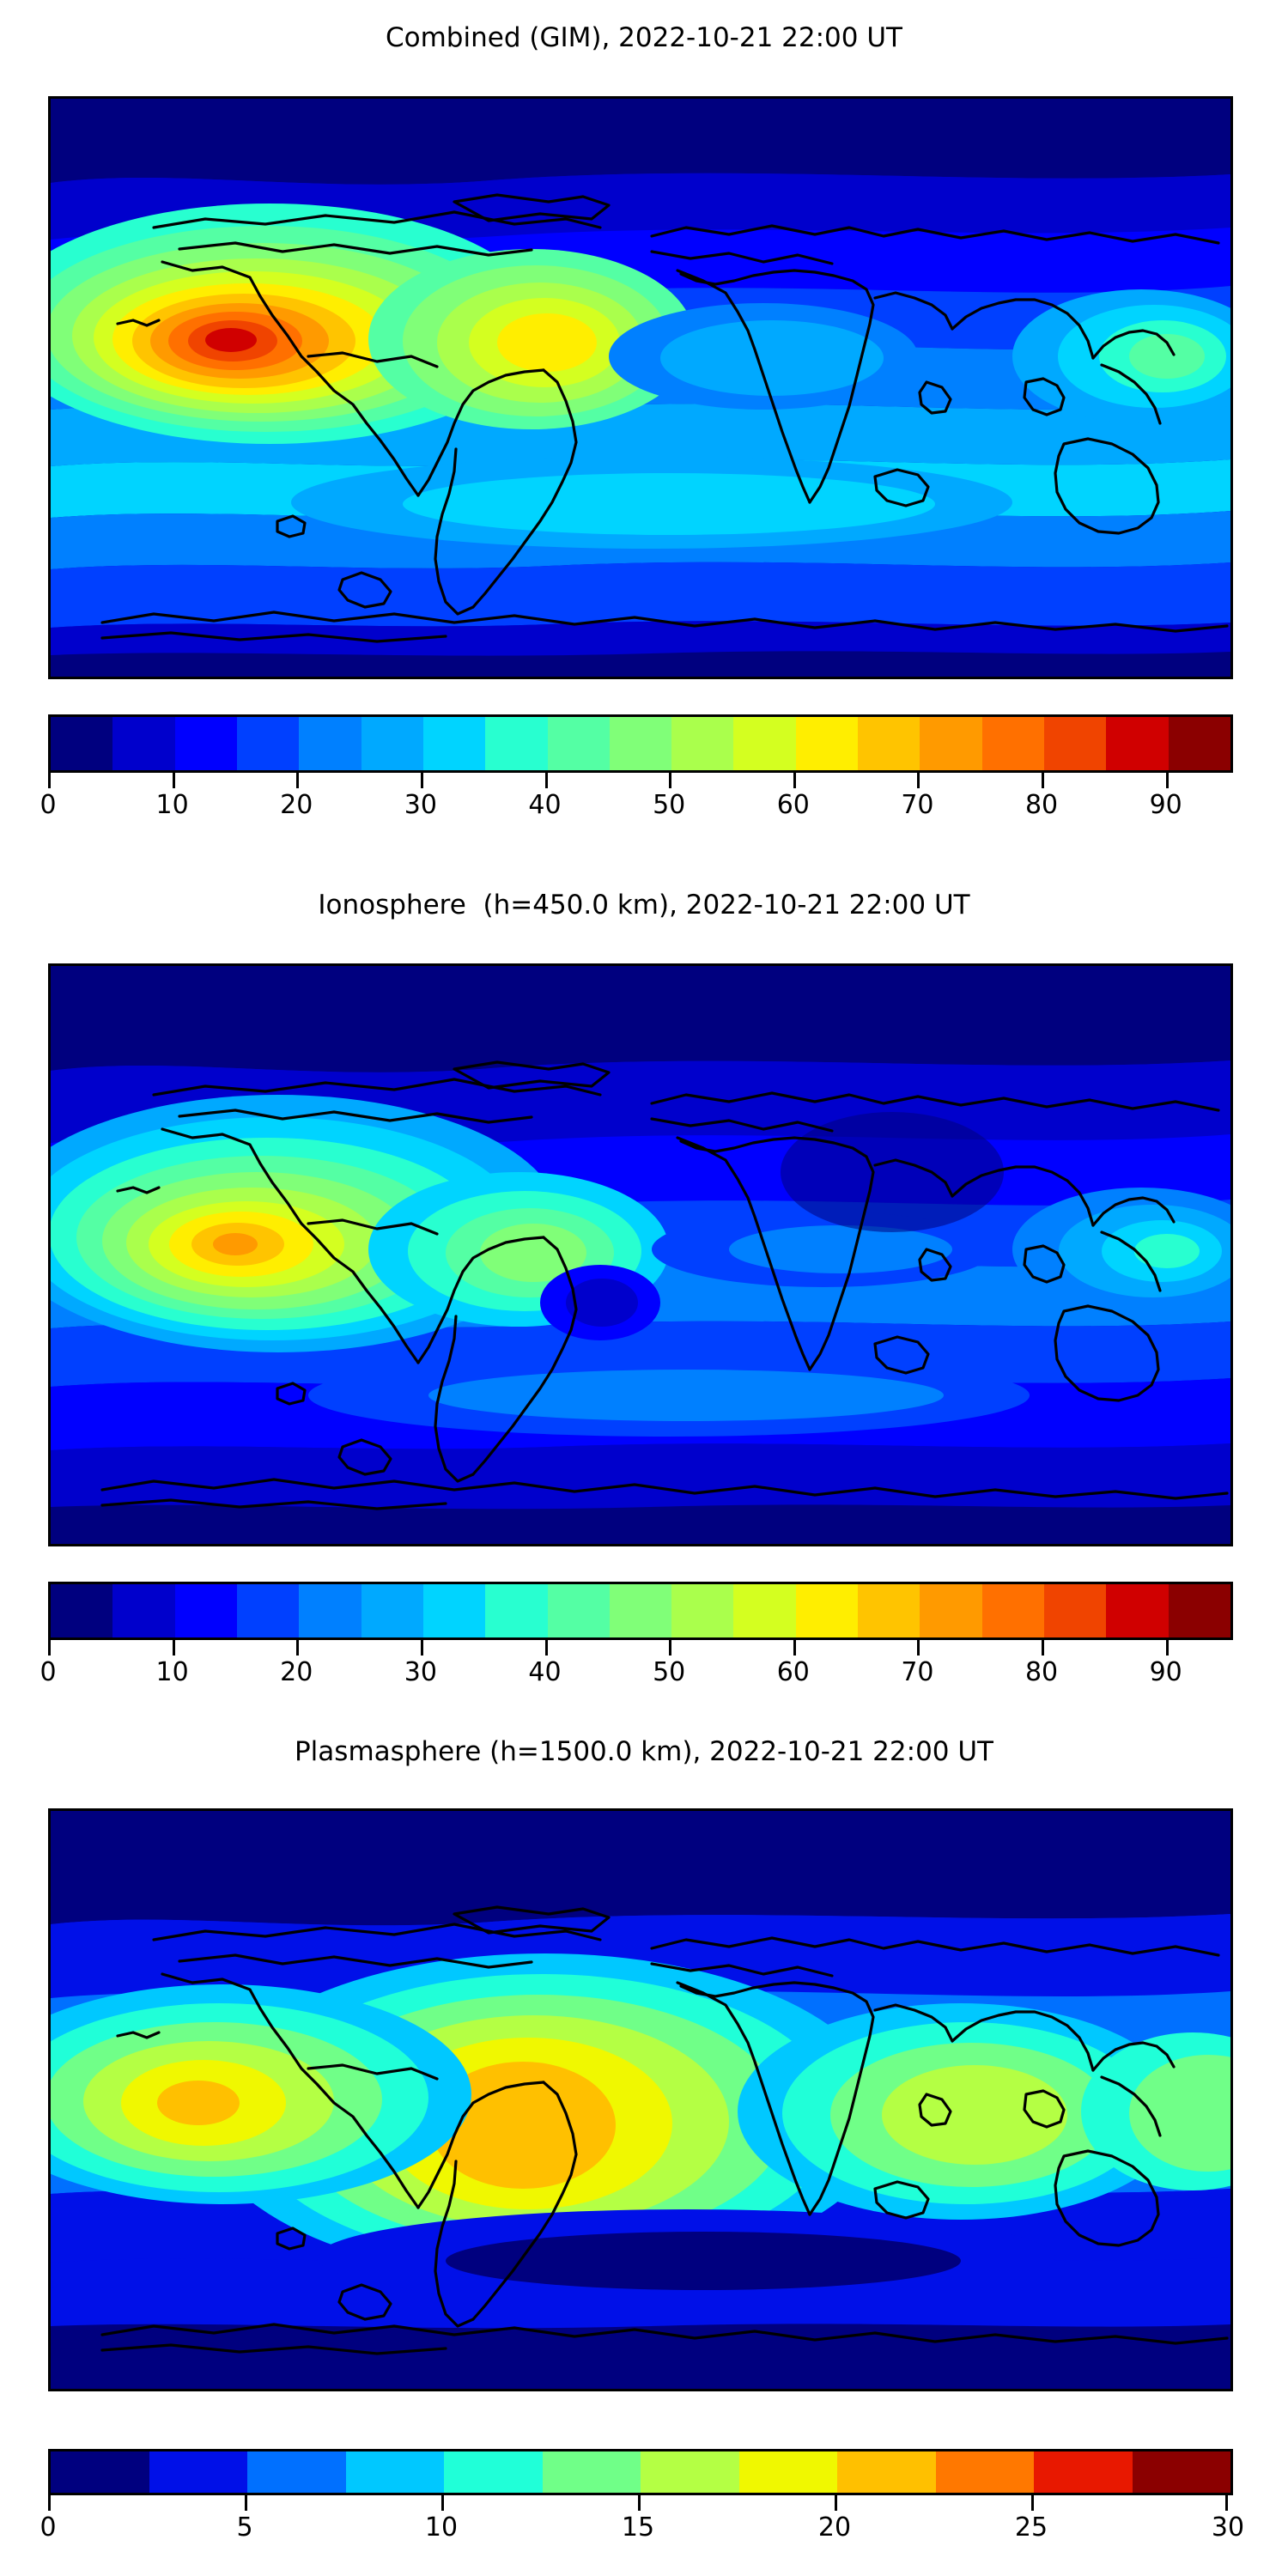  I want to click on colorbar-gradient-ionosphere, so click(640, 1611).